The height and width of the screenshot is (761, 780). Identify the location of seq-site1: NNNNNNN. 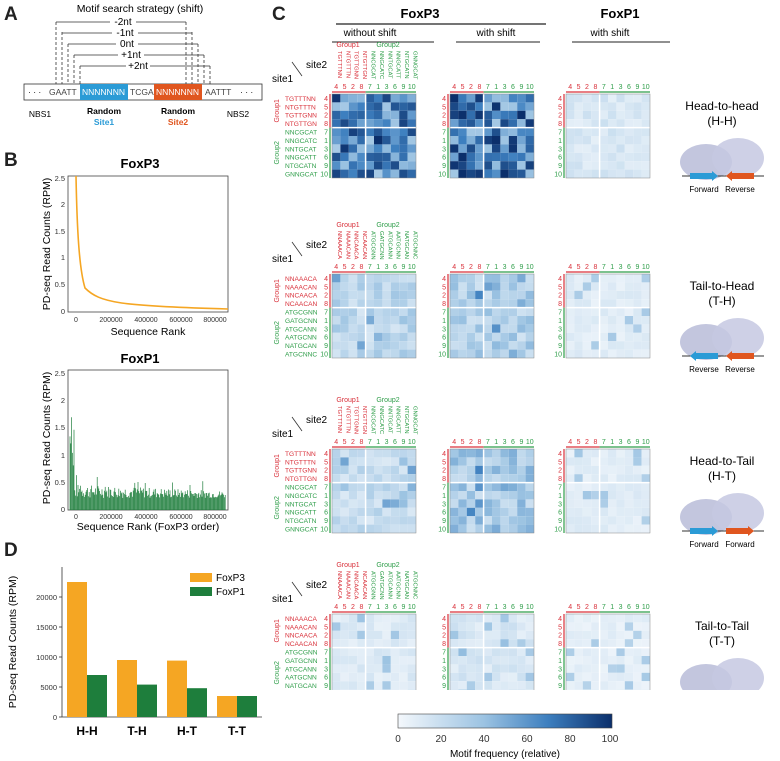
(103, 92).